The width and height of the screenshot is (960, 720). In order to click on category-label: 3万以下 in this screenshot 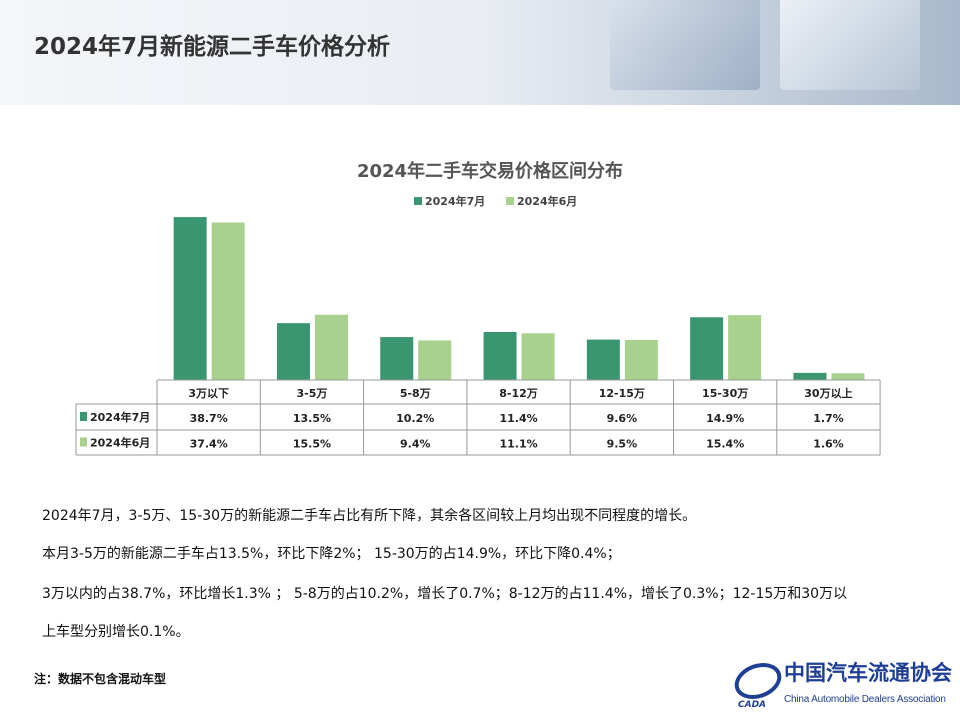, I will do `click(208, 393)`.